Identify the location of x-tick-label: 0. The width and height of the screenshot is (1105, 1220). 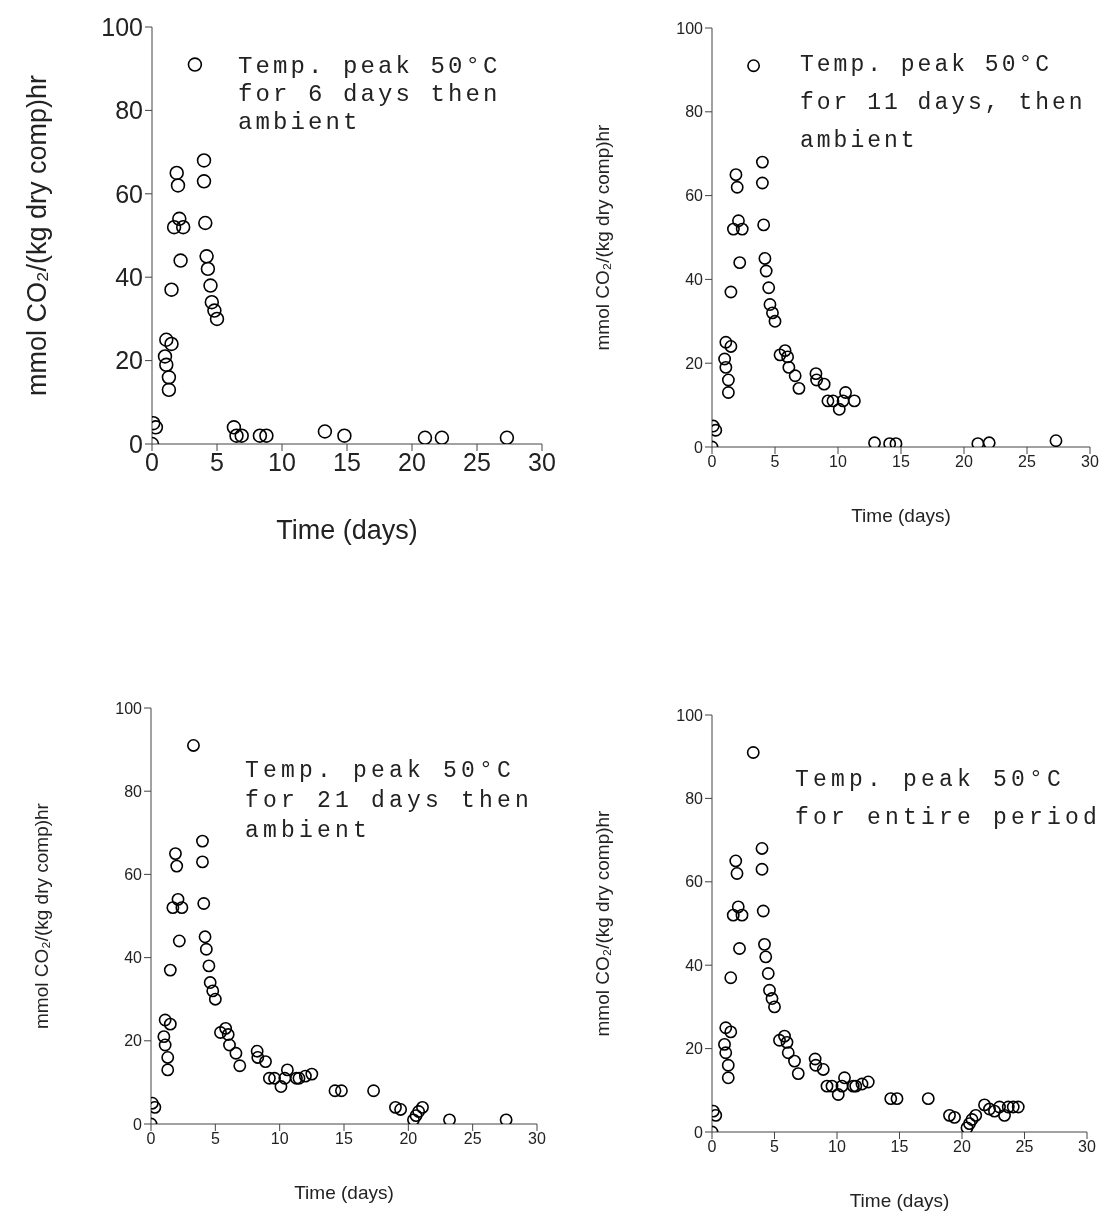
(151, 1139).